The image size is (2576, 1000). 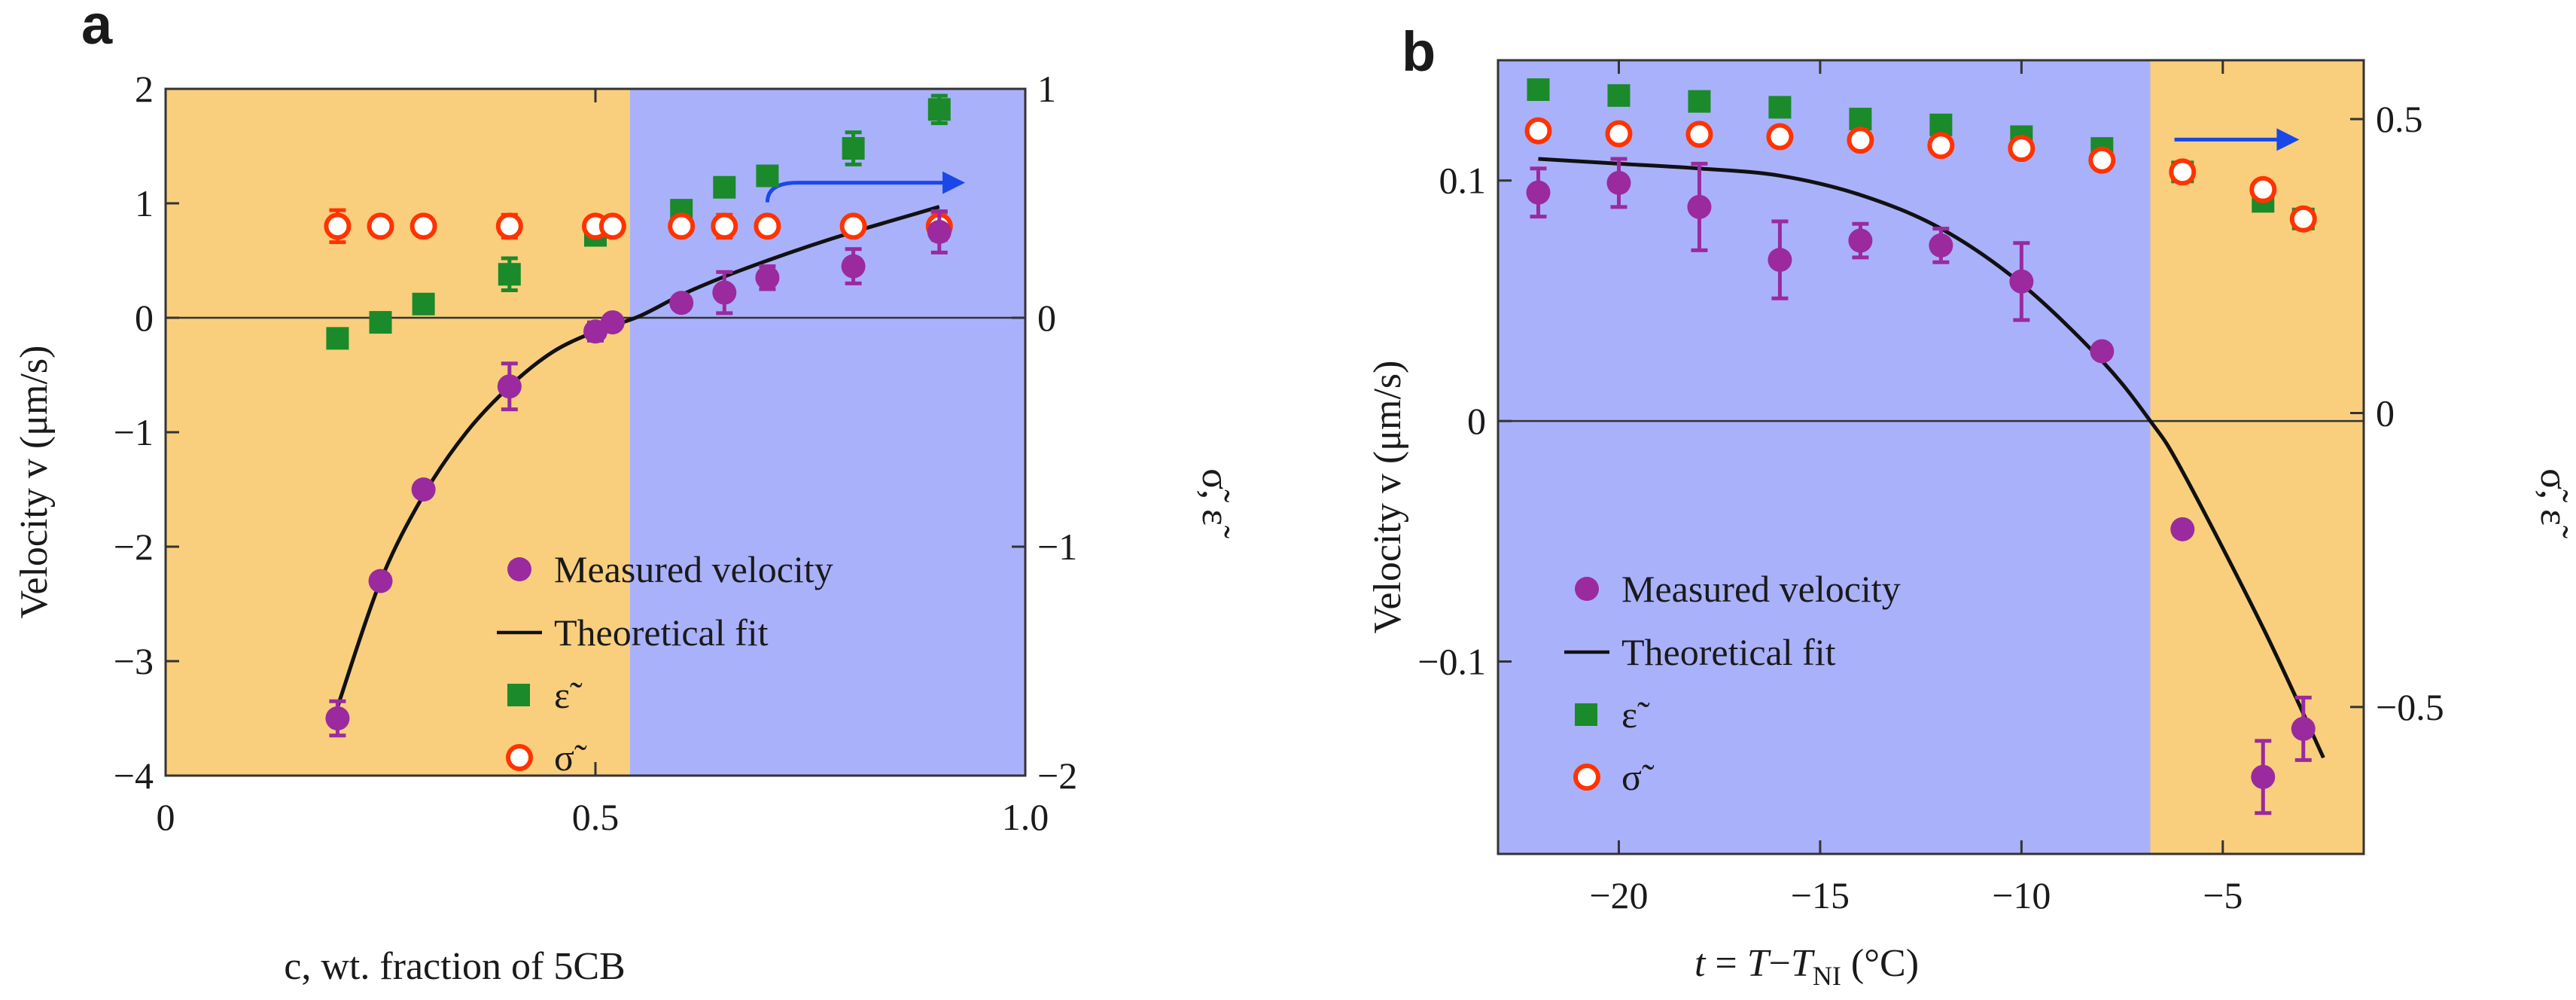 What do you see at coordinates (1701, 964) in the screenshot?
I see `panel-b-x-axis-title-t: t` at bounding box center [1701, 964].